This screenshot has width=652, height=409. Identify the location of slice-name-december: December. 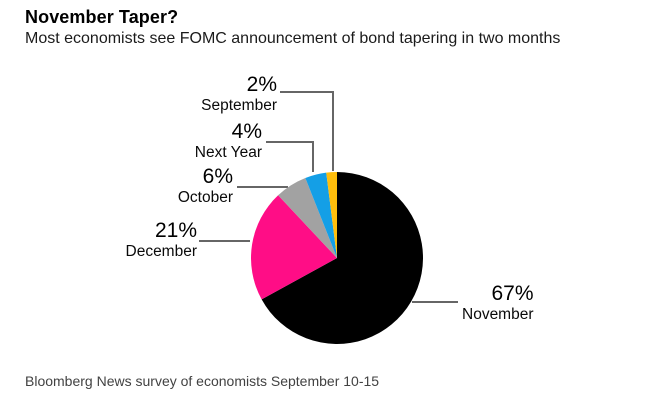
(161, 251).